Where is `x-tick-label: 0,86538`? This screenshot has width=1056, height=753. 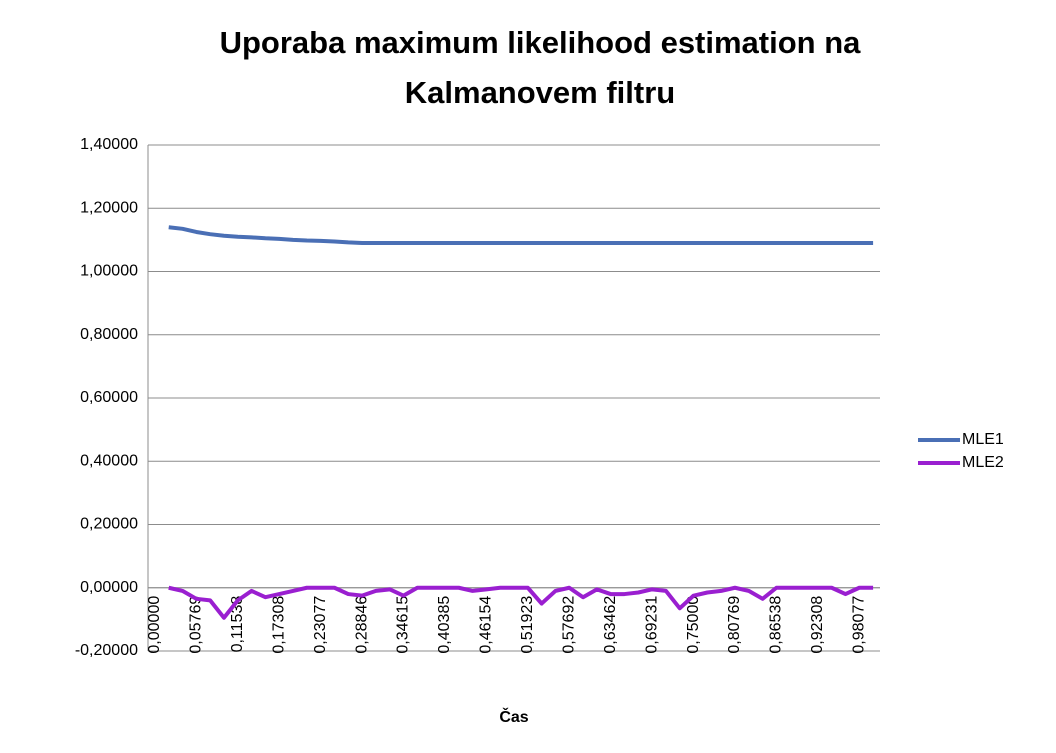
x-tick-label: 0,86538 is located at coordinates (776, 625).